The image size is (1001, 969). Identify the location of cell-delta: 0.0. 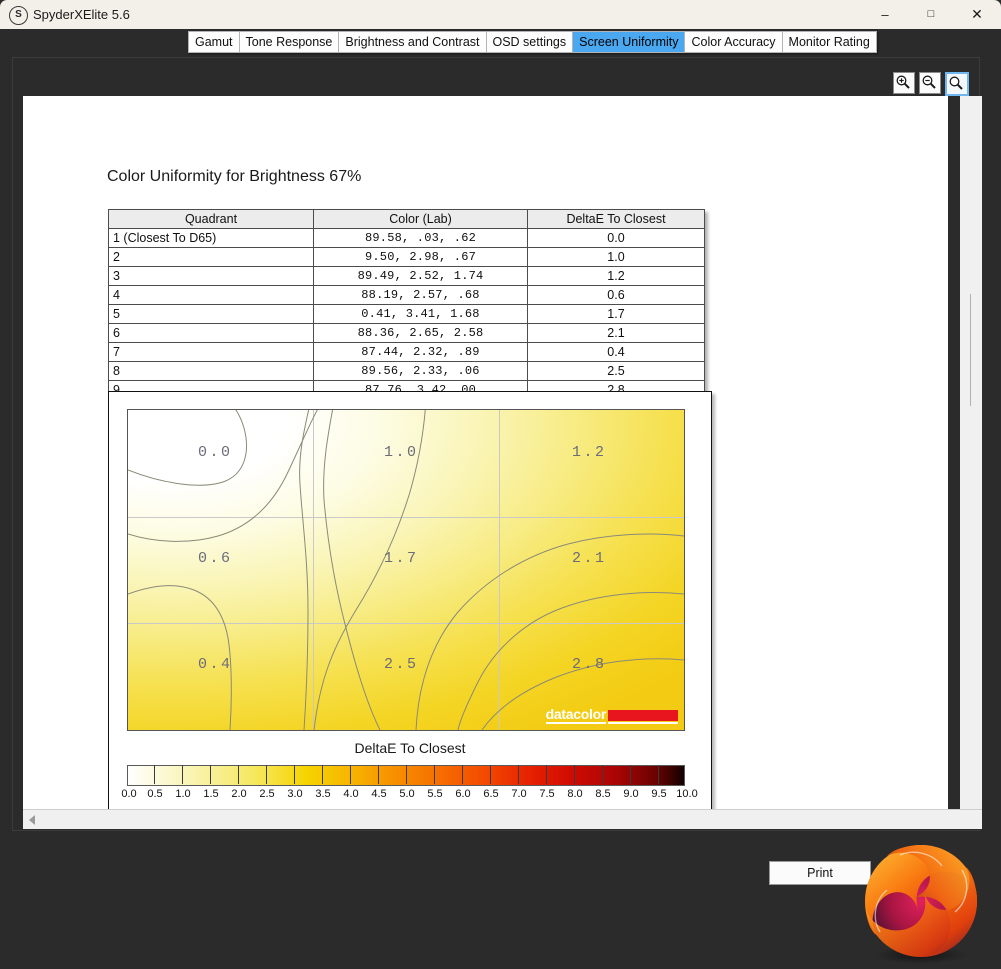
(616, 238).